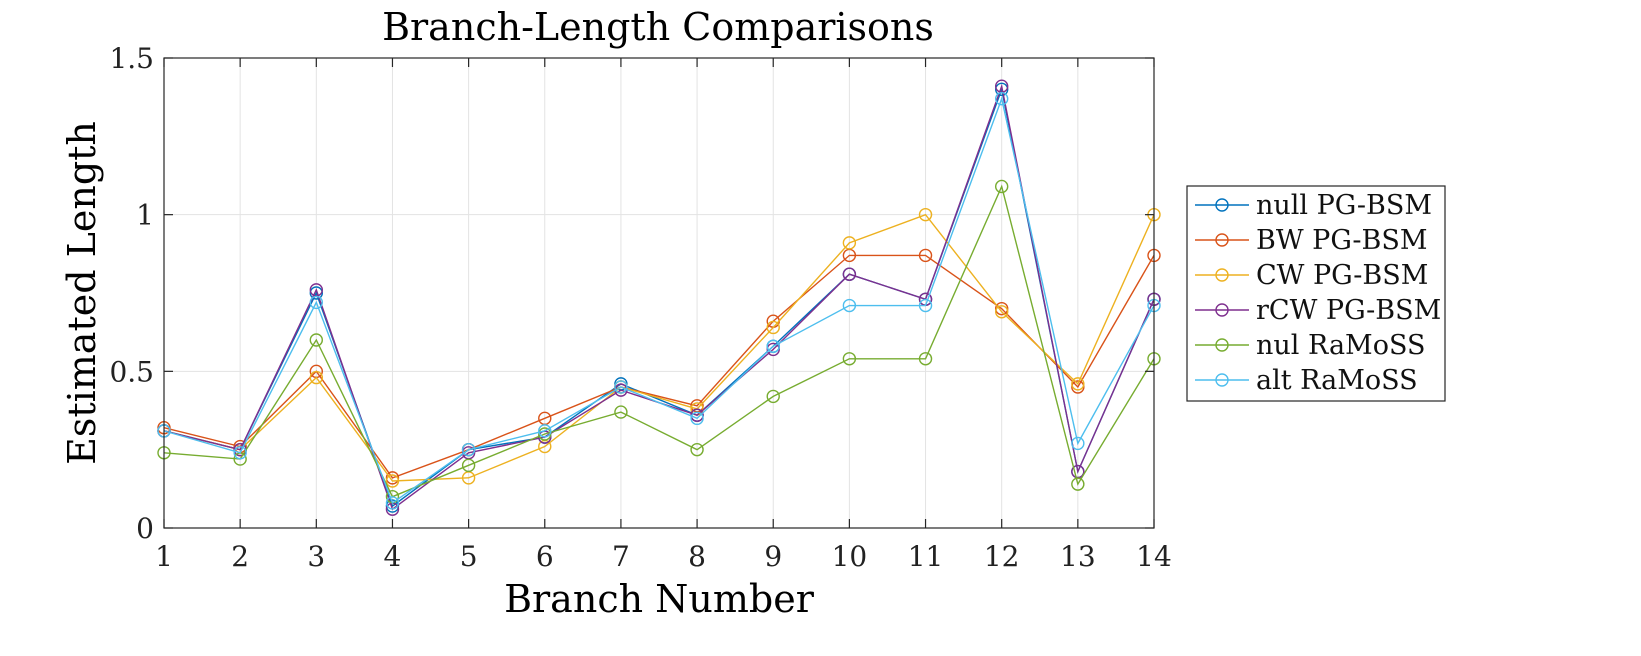 Image resolution: width=1641 pixels, height=656 pixels. What do you see at coordinates (1337, 380) in the screenshot?
I see `legend-entry-label: alt RaMoSS` at bounding box center [1337, 380].